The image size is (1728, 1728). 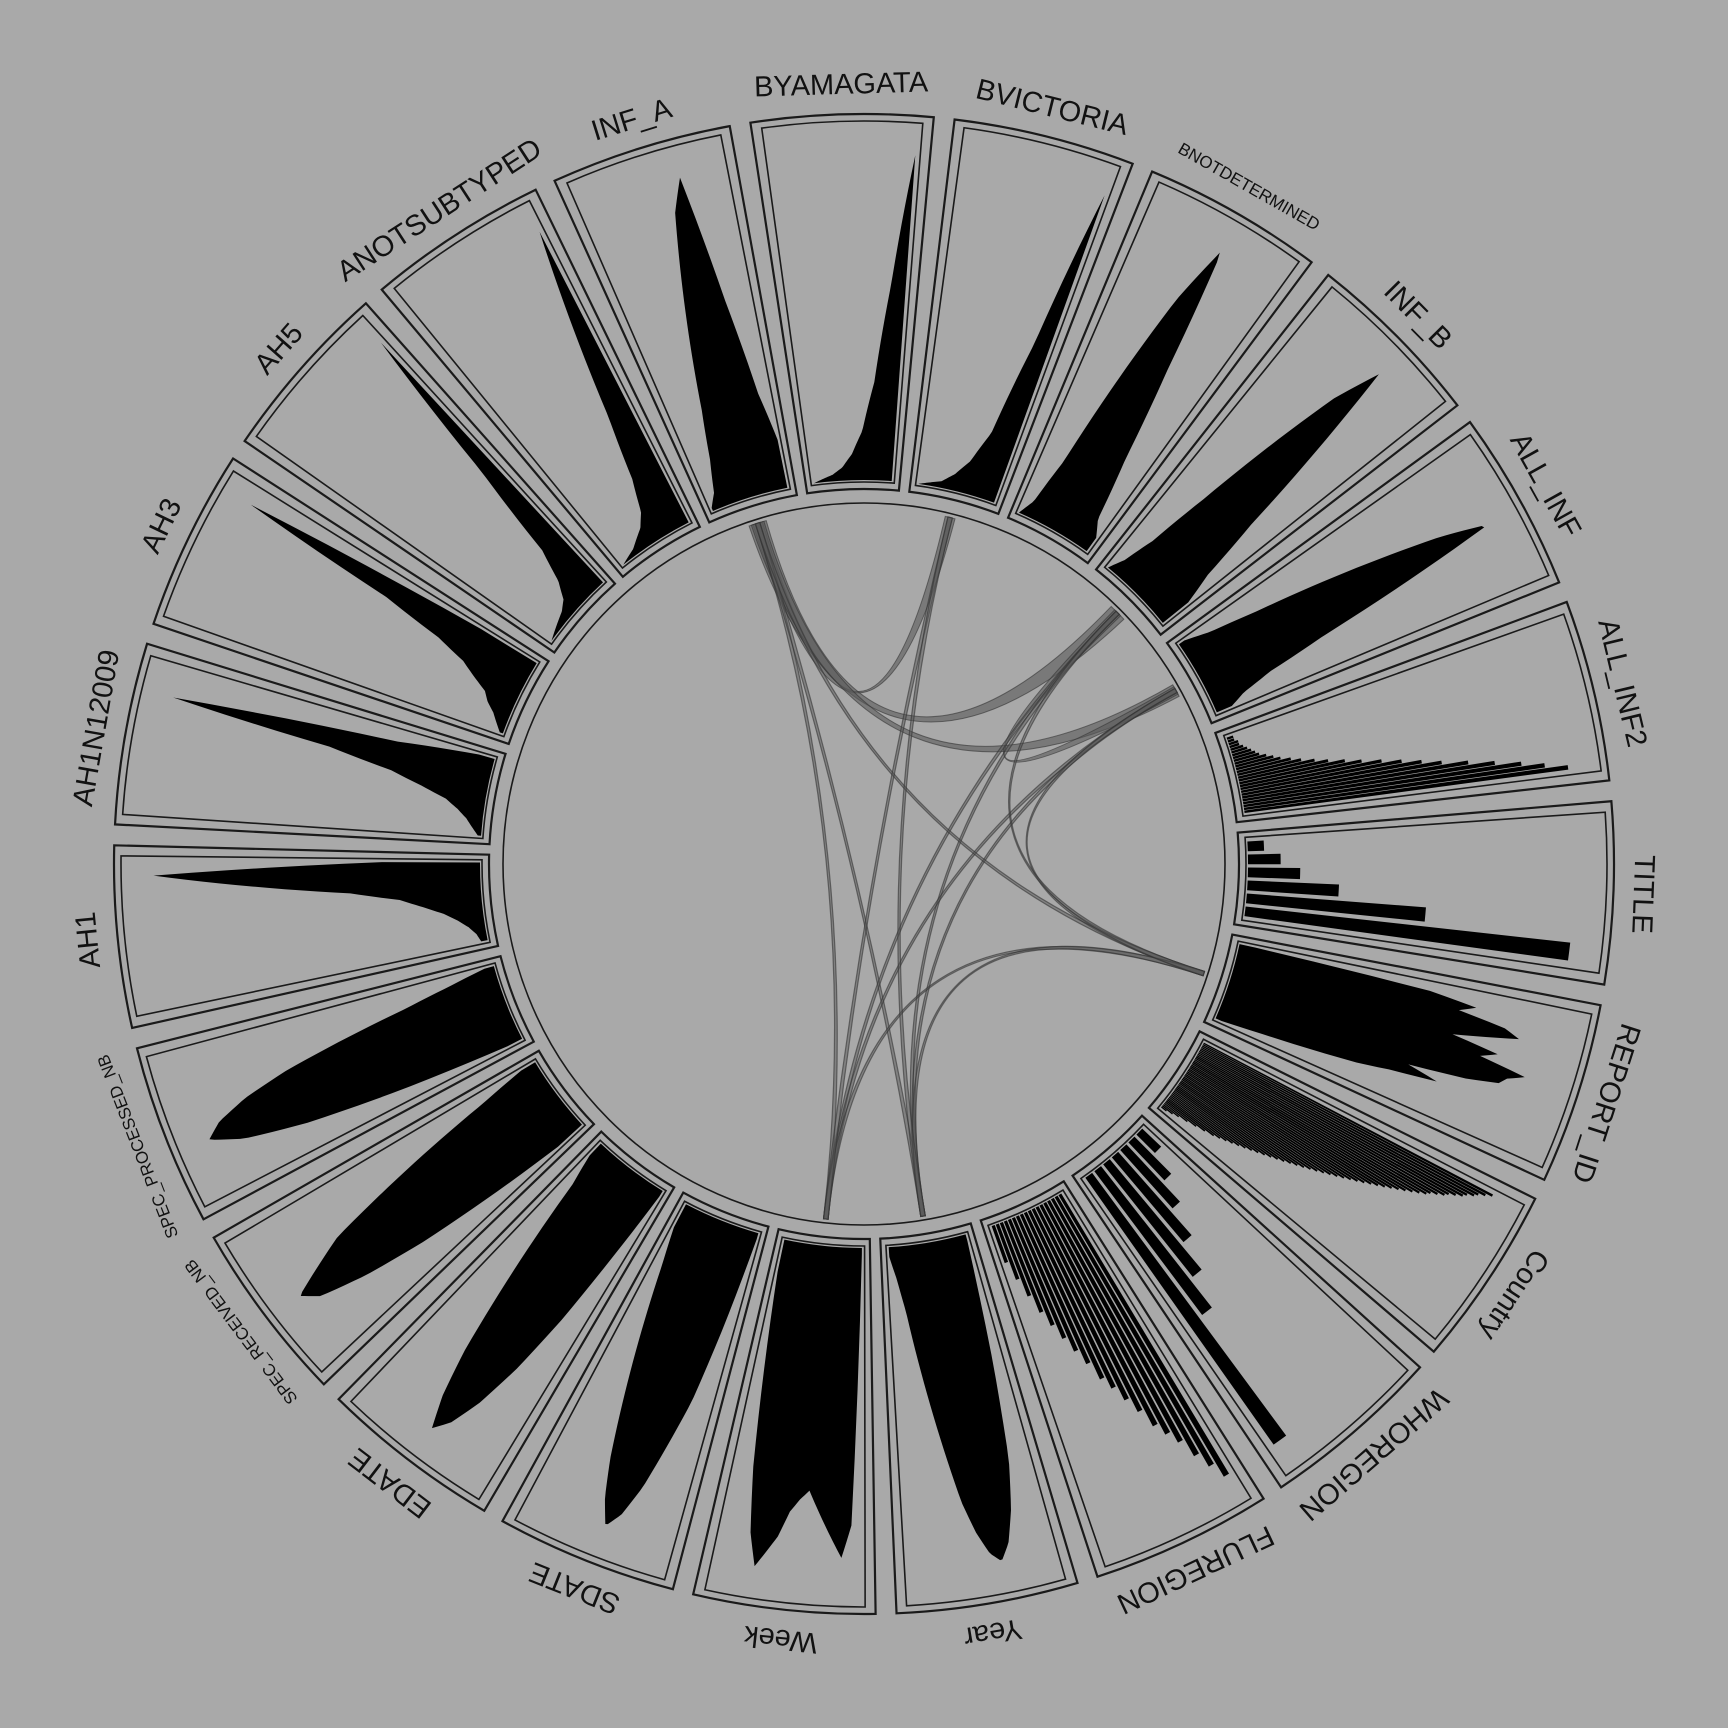 What do you see at coordinates (1195, 1569) in the screenshot?
I see `segment-label-fluregion: FLUREGION` at bounding box center [1195, 1569].